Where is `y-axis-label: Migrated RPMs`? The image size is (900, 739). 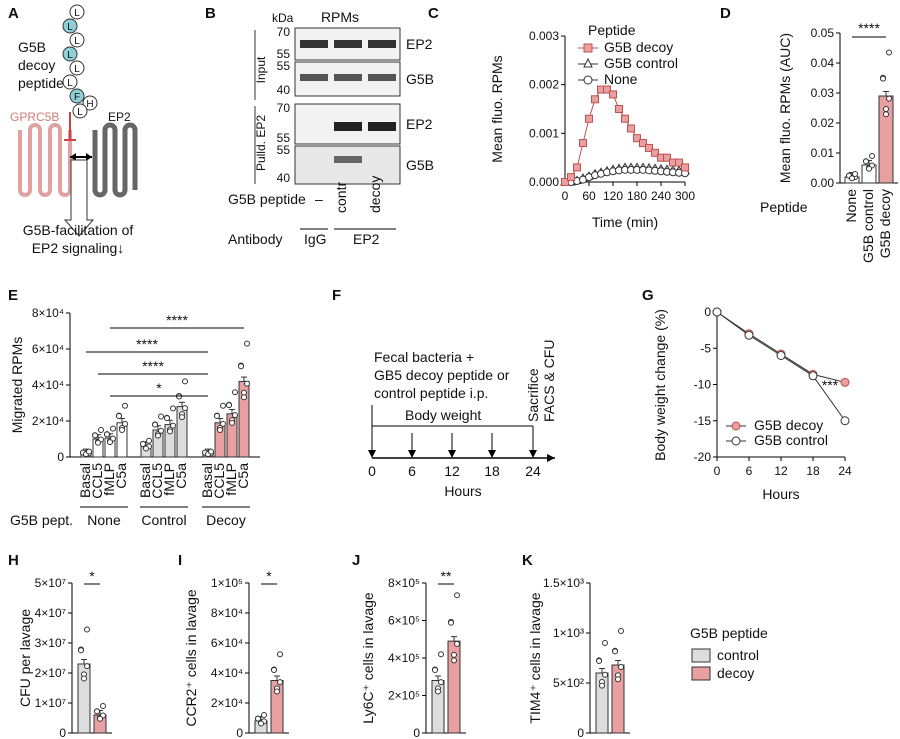 y-axis-label: Migrated RPMs is located at coordinates (17, 385).